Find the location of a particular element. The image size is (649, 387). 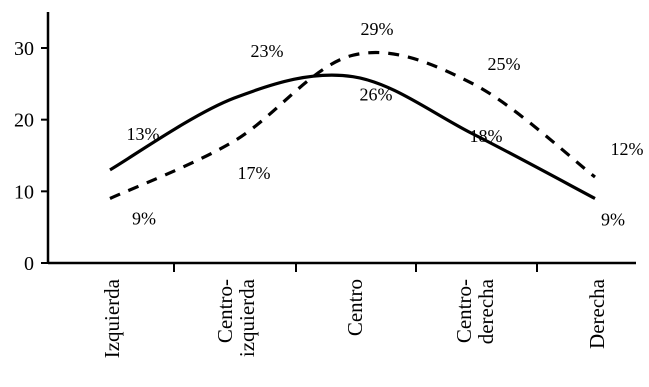

dashed-series-data-label: 9% is located at coordinates (144, 219).